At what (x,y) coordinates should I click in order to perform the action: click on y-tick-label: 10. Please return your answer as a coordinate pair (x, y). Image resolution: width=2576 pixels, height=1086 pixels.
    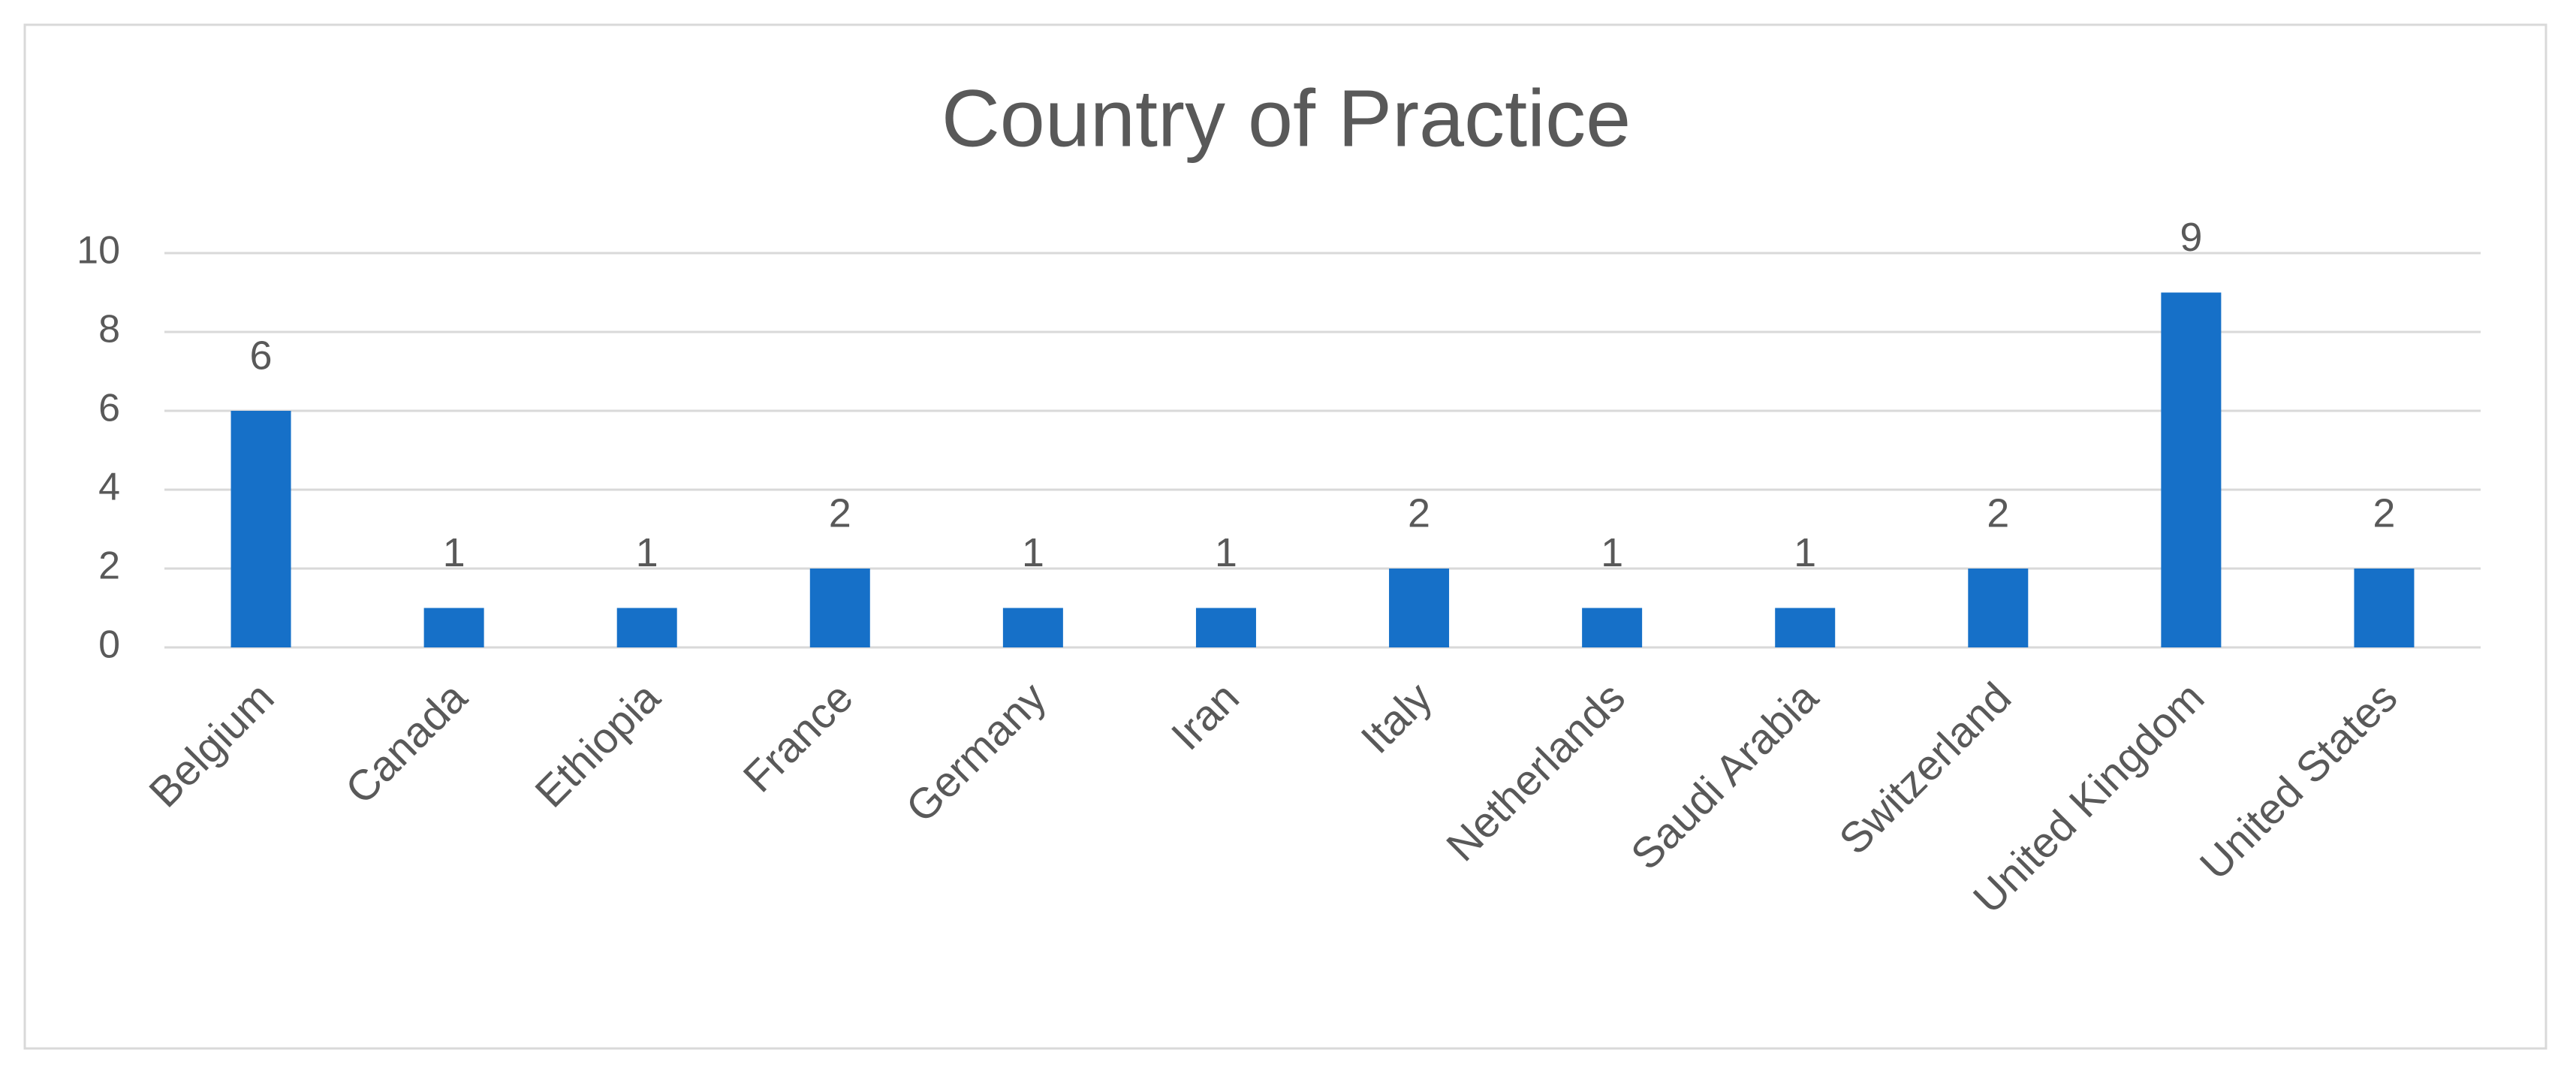
    Looking at the image, I should click on (98, 251).